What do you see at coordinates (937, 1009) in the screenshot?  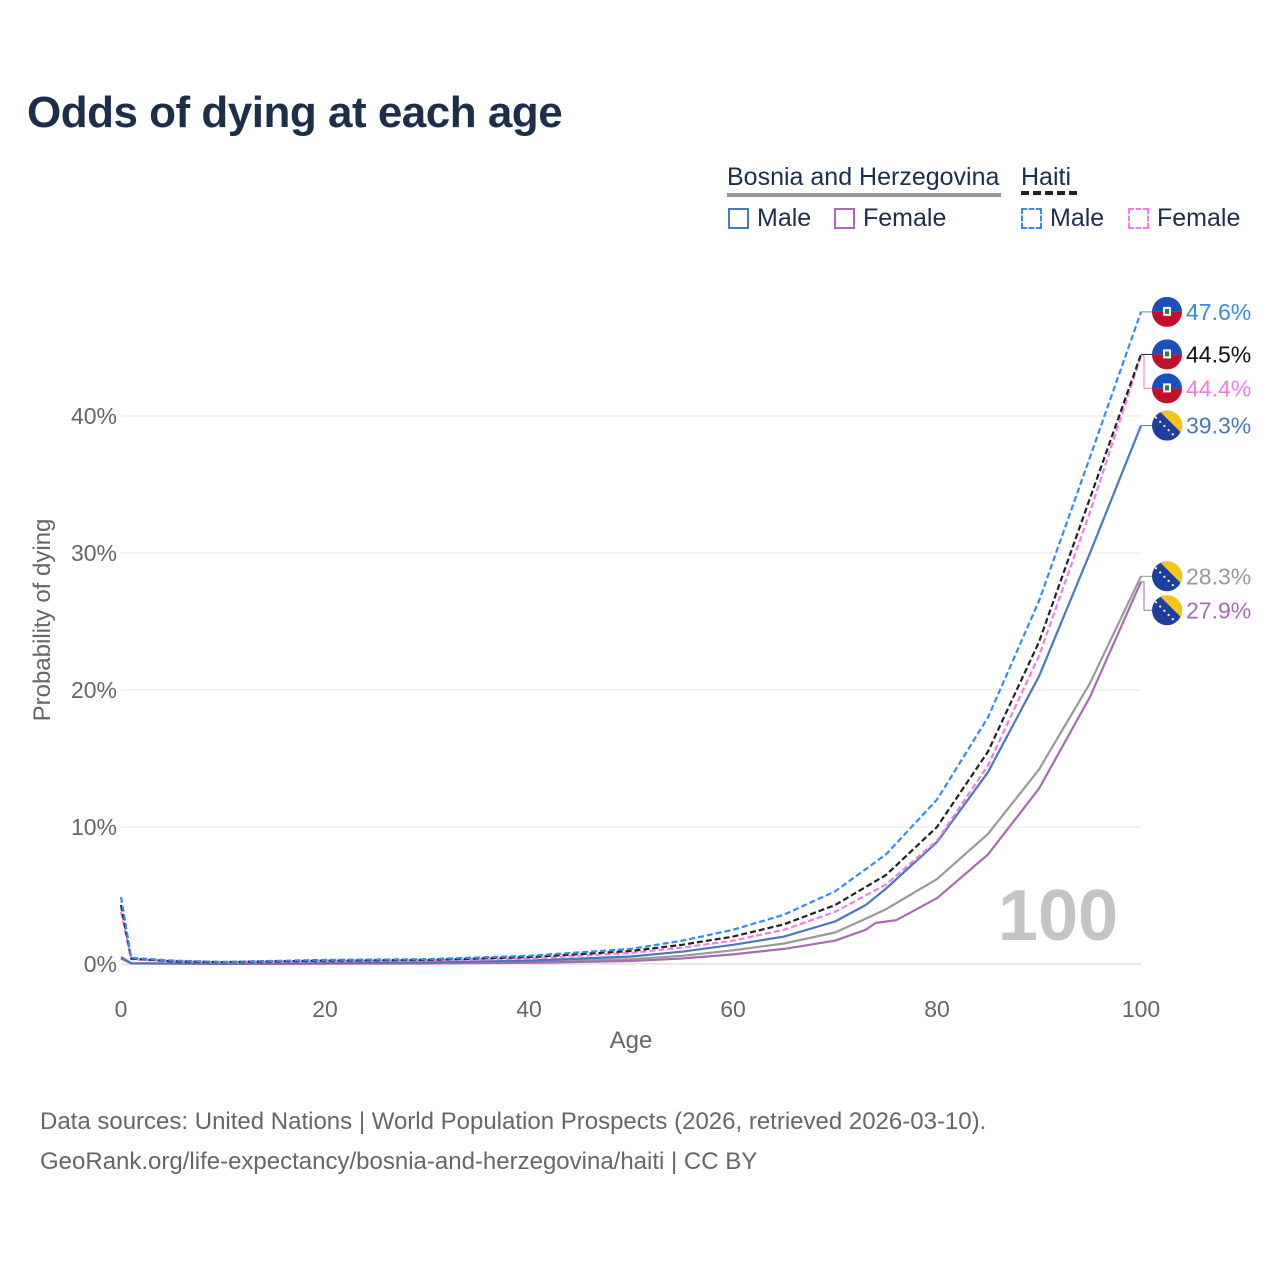 I see `x-tick-label: 80` at bounding box center [937, 1009].